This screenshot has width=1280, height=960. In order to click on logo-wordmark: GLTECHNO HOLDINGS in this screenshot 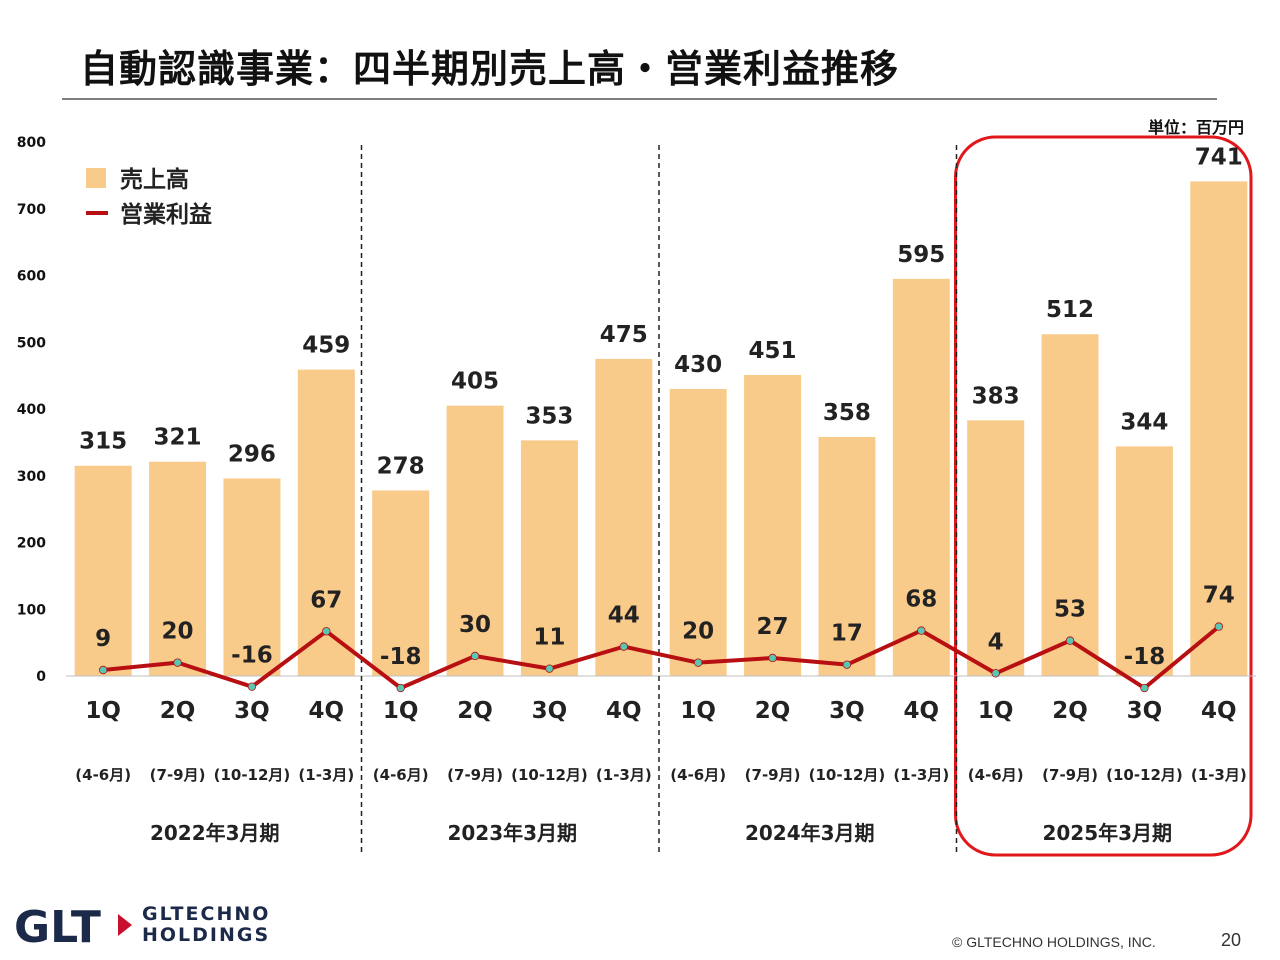, I will do `click(206, 925)`.